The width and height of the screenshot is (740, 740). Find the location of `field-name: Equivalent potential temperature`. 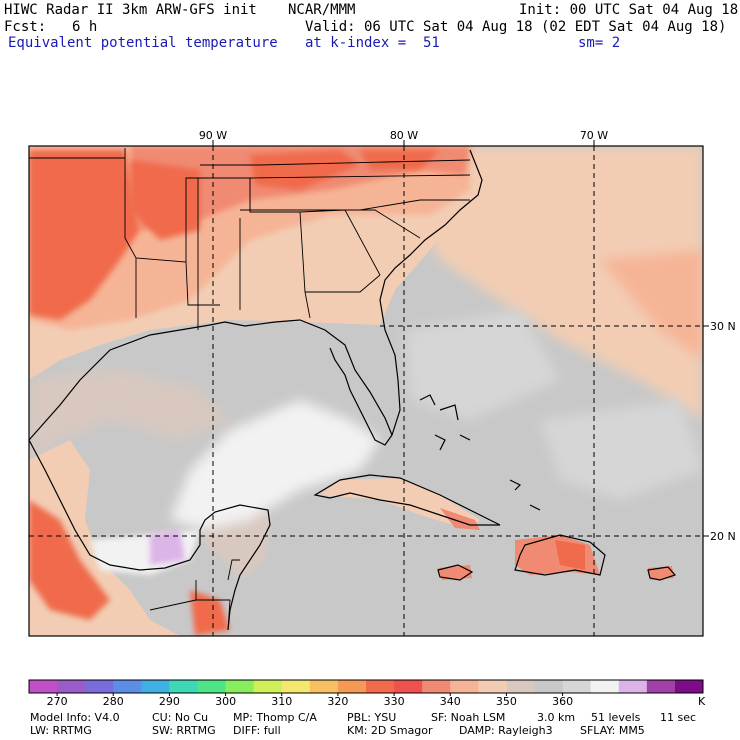

field-name: Equivalent potential temperature is located at coordinates (143, 43).